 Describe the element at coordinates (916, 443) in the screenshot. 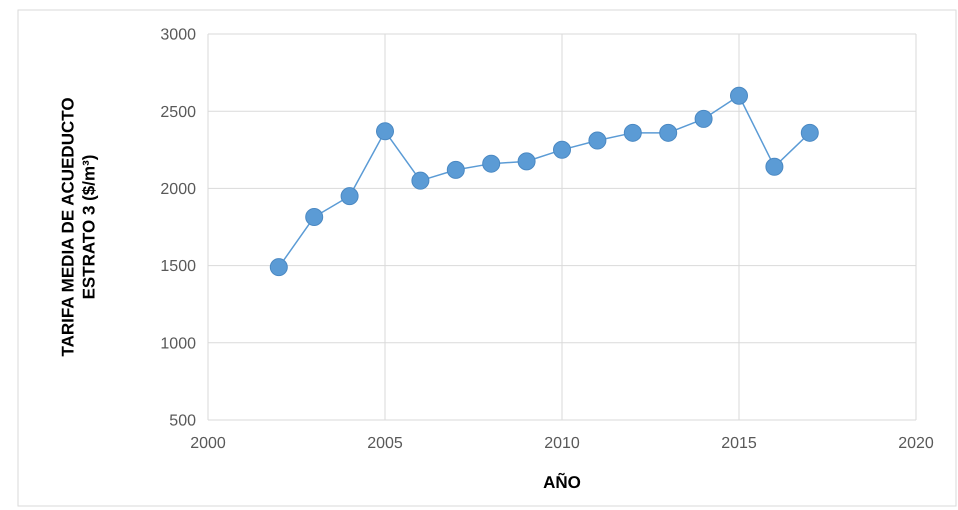

I see `x-tick-label: 2020` at that location.